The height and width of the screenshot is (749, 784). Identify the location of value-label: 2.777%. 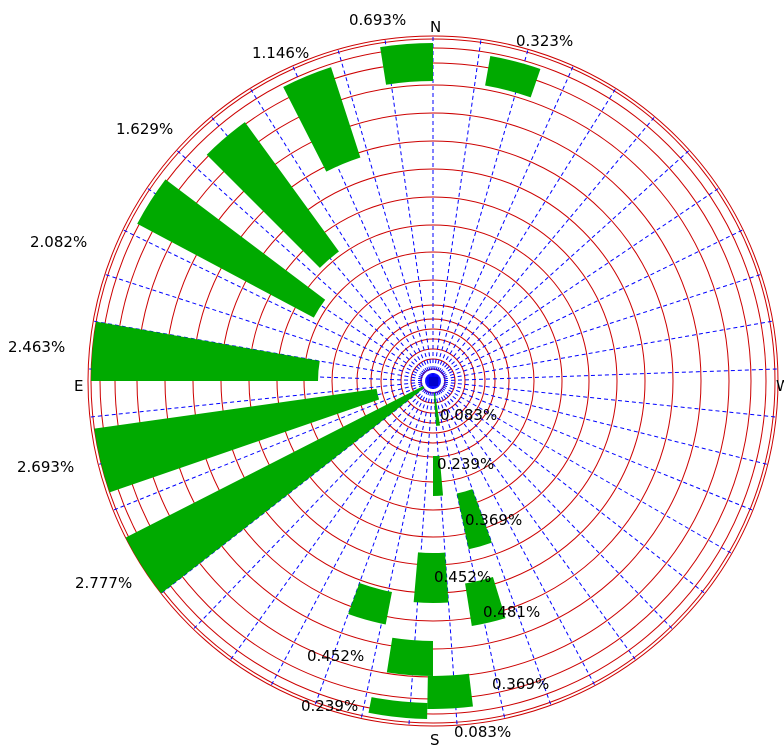
(103, 583).